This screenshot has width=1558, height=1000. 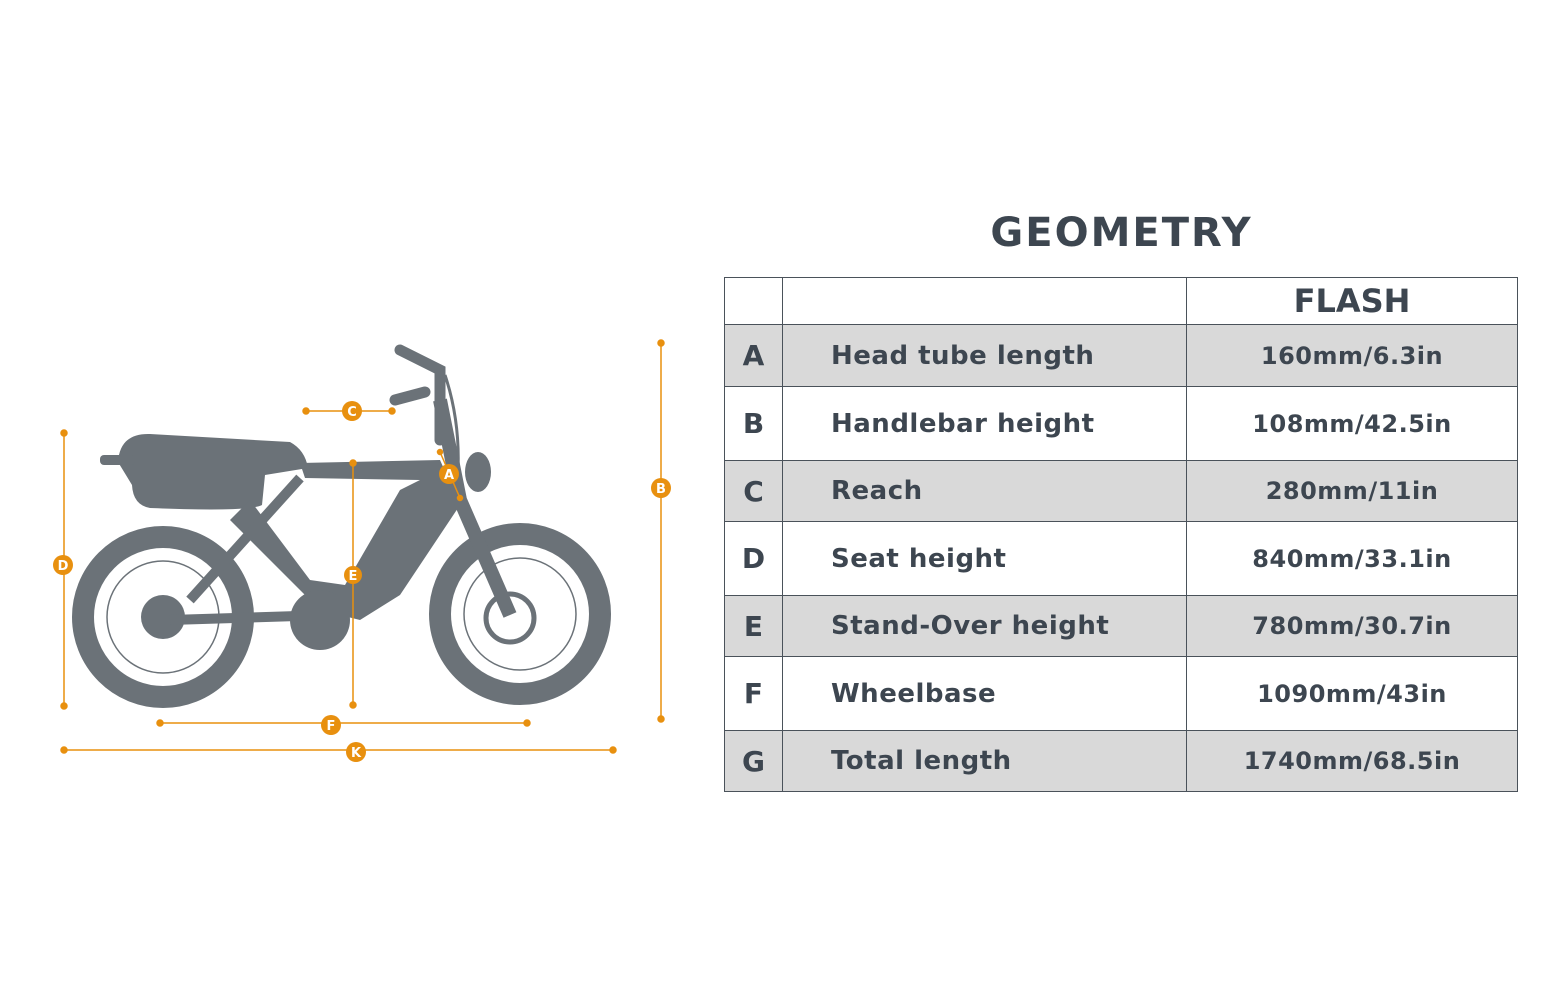 I want to click on marker-e: E, so click(x=353, y=575).